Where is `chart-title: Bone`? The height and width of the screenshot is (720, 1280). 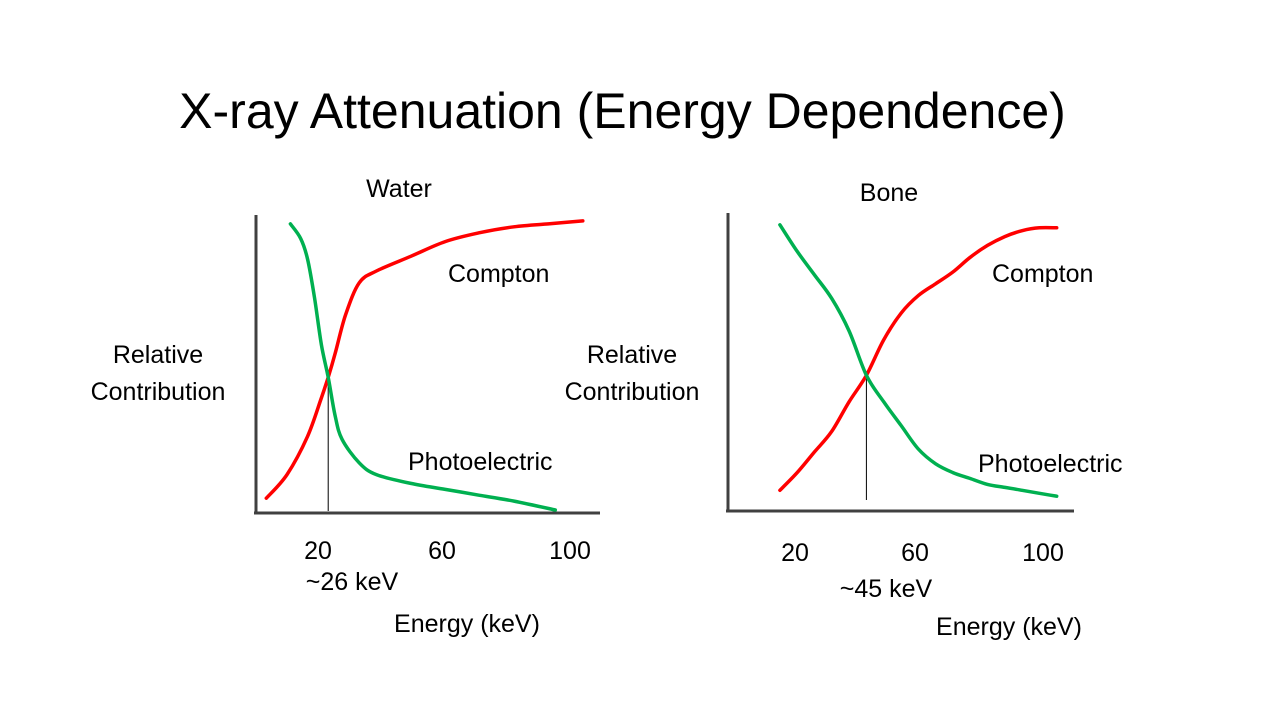 chart-title: Bone is located at coordinates (889, 193).